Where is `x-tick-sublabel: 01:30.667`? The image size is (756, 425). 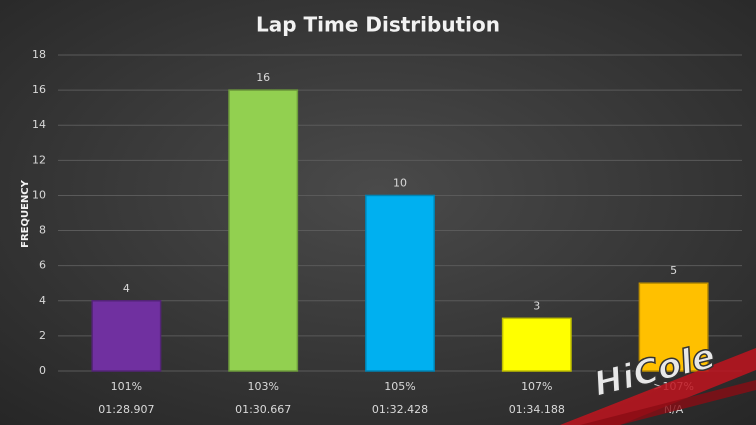
x-tick-sublabel: 01:30.667 is located at coordinates (263, 409).